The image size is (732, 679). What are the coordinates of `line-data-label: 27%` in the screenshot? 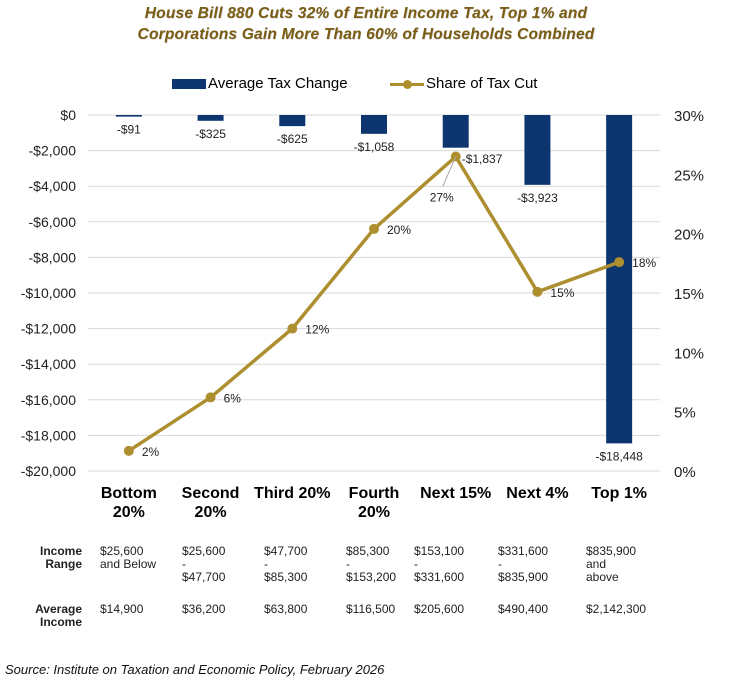 It's located at (442, 198).